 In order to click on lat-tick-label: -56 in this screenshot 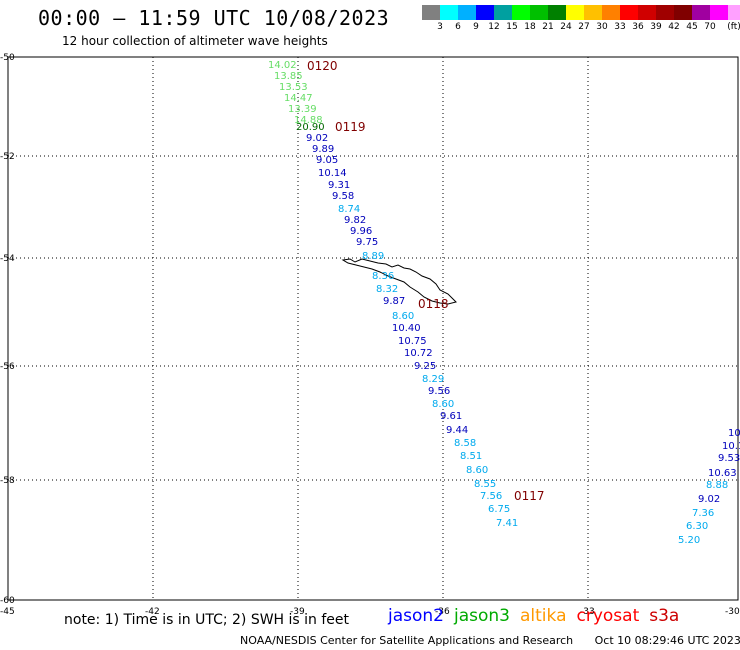, I will do `click(7, 367)`.